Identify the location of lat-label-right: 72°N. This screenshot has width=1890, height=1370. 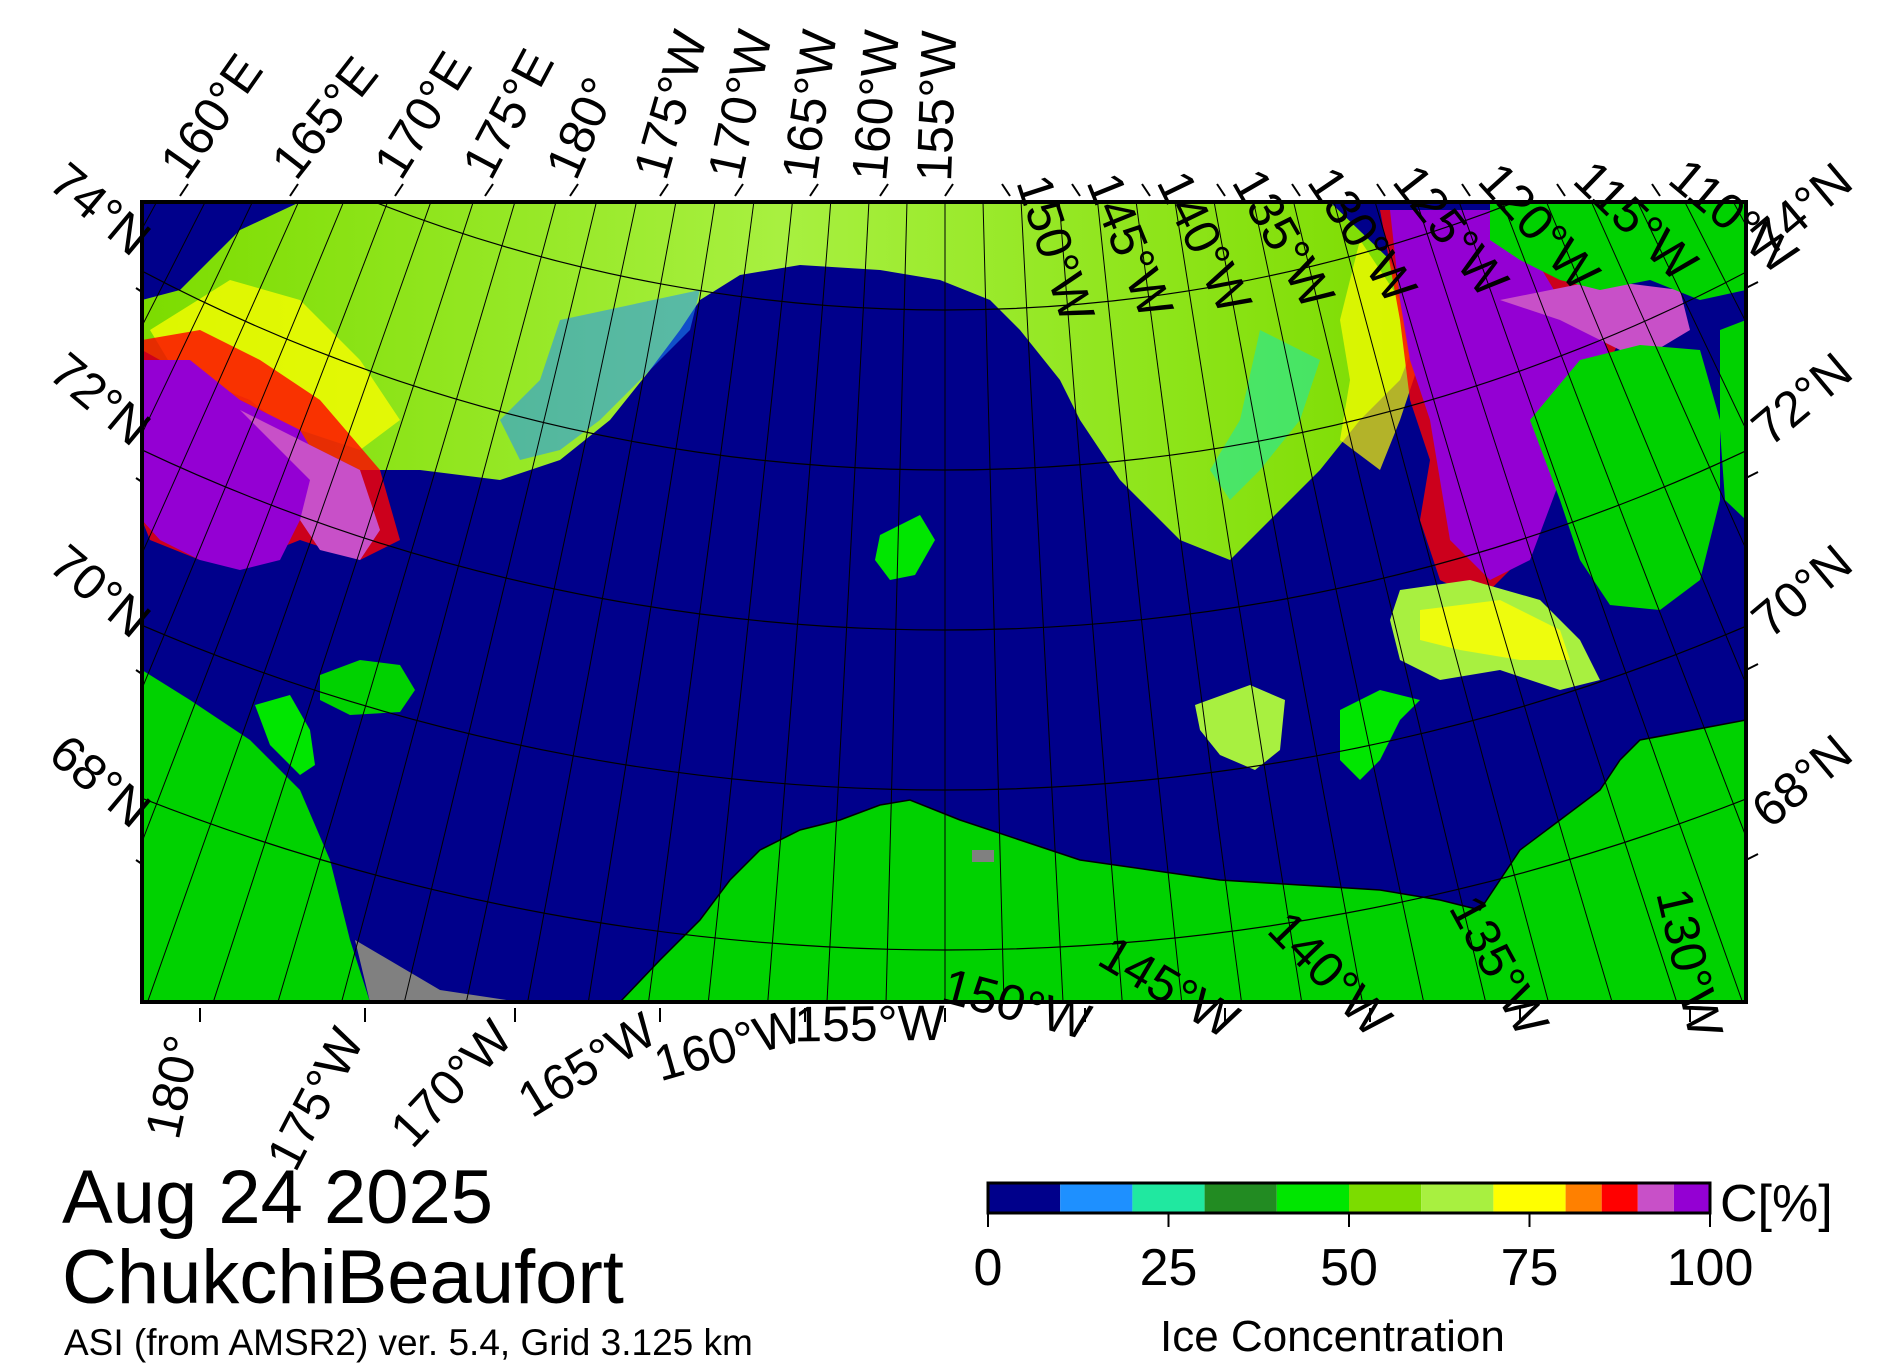
(1802, 399).